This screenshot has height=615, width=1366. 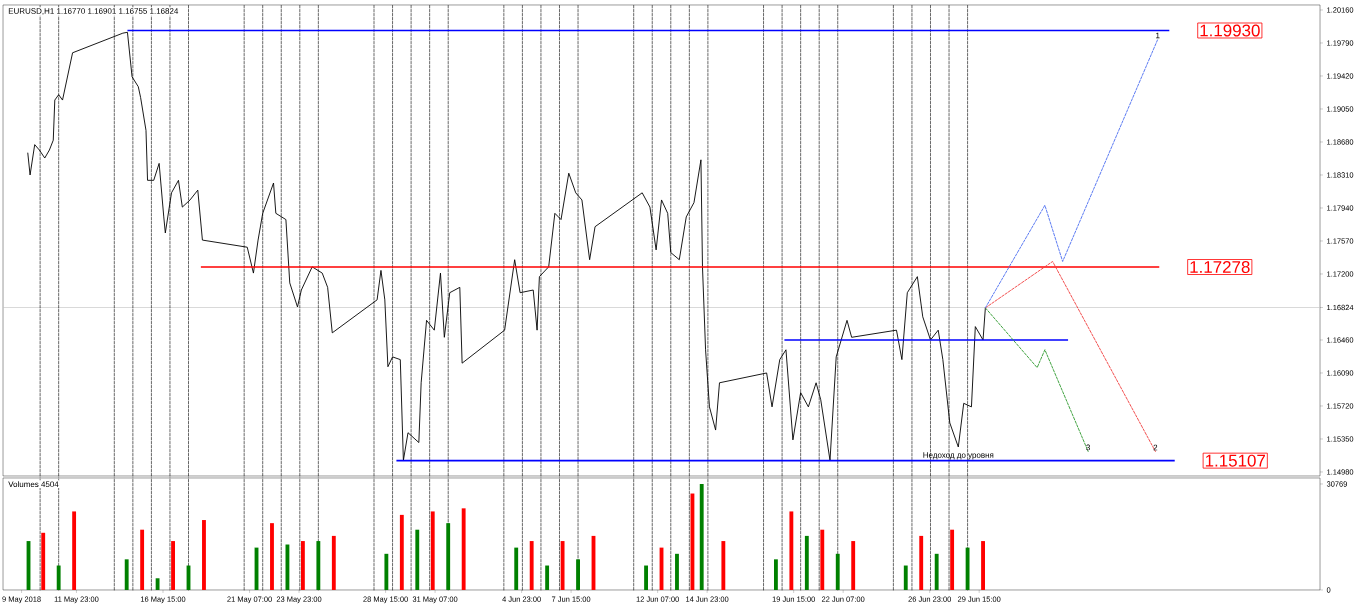 What do you see at coordinates (1220, 267) in the screenshot?
I see `series-label: 1.17278` at bounding box center [1220, 267].